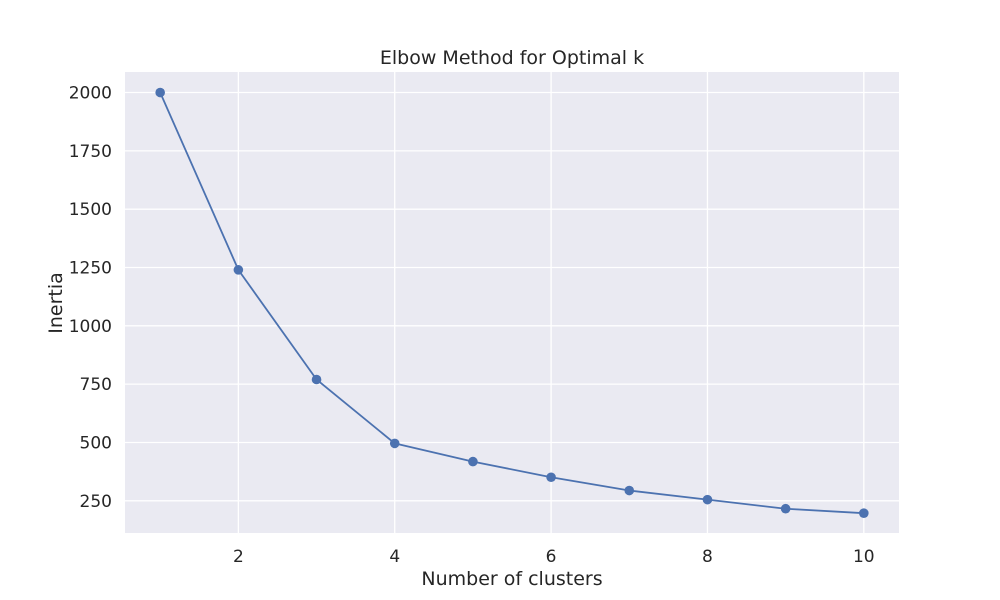 The image size is (1000, 600). I want to click on y-tick-label: 500, so click(96, 443).